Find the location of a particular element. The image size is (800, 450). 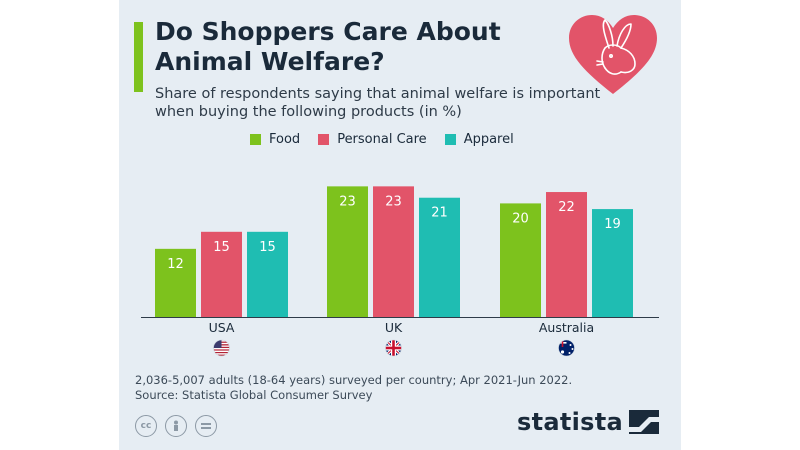

cc-icon: cc is located at coordinates (146, 426).